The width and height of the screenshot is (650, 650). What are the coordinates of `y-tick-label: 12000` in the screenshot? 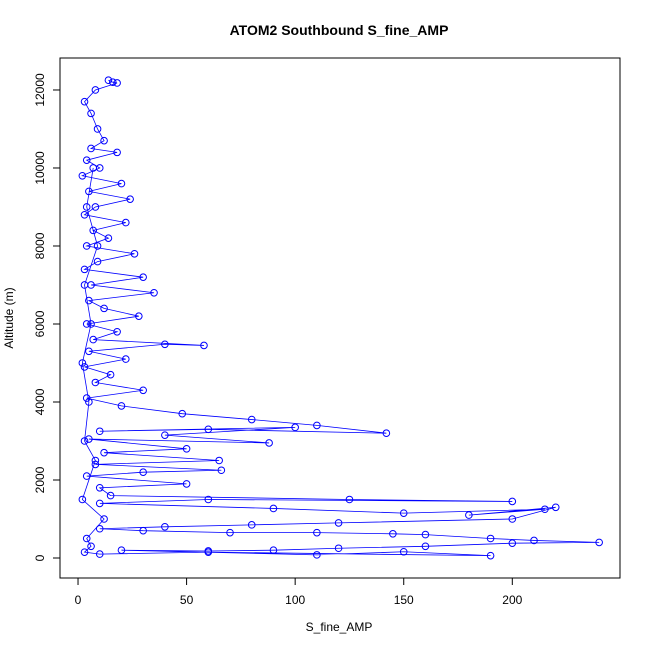 It's located at (40, 90).